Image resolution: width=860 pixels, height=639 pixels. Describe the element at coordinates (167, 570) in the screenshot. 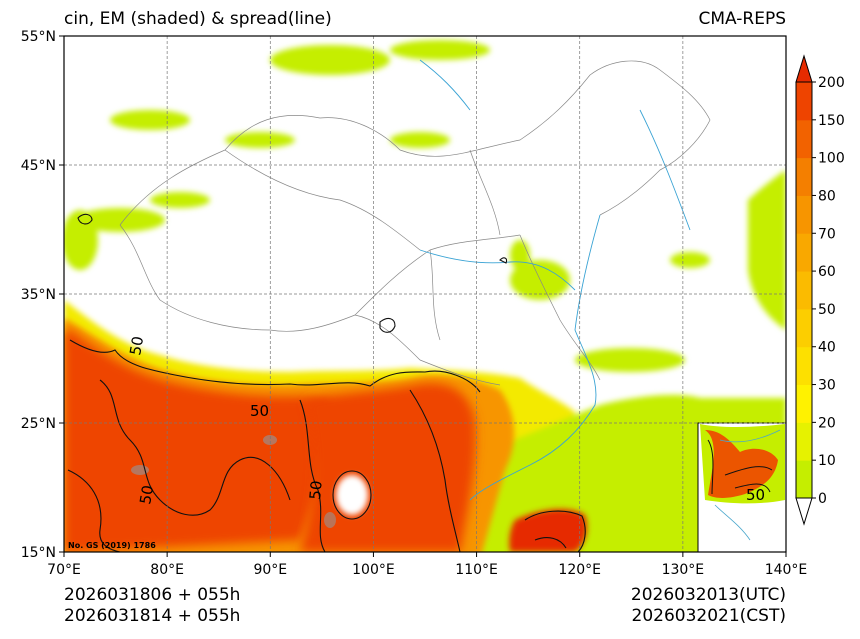

I see `x-tick-label: 80°E` at that location.